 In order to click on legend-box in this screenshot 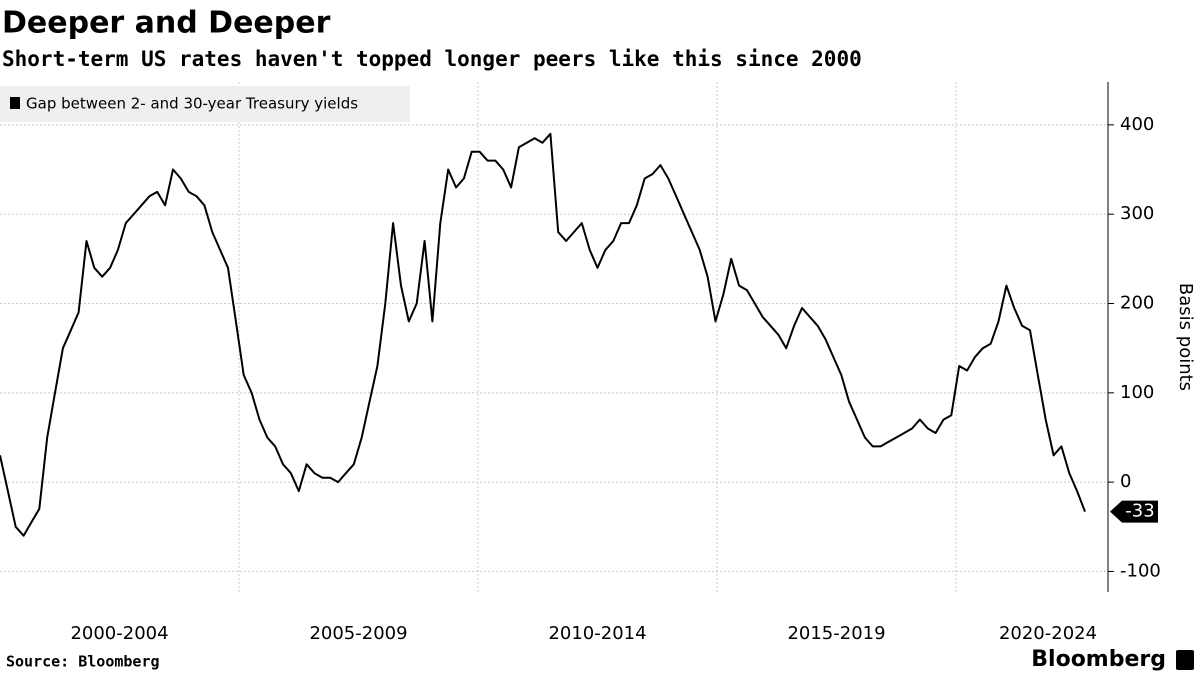, I will do `click(205, 104)`.